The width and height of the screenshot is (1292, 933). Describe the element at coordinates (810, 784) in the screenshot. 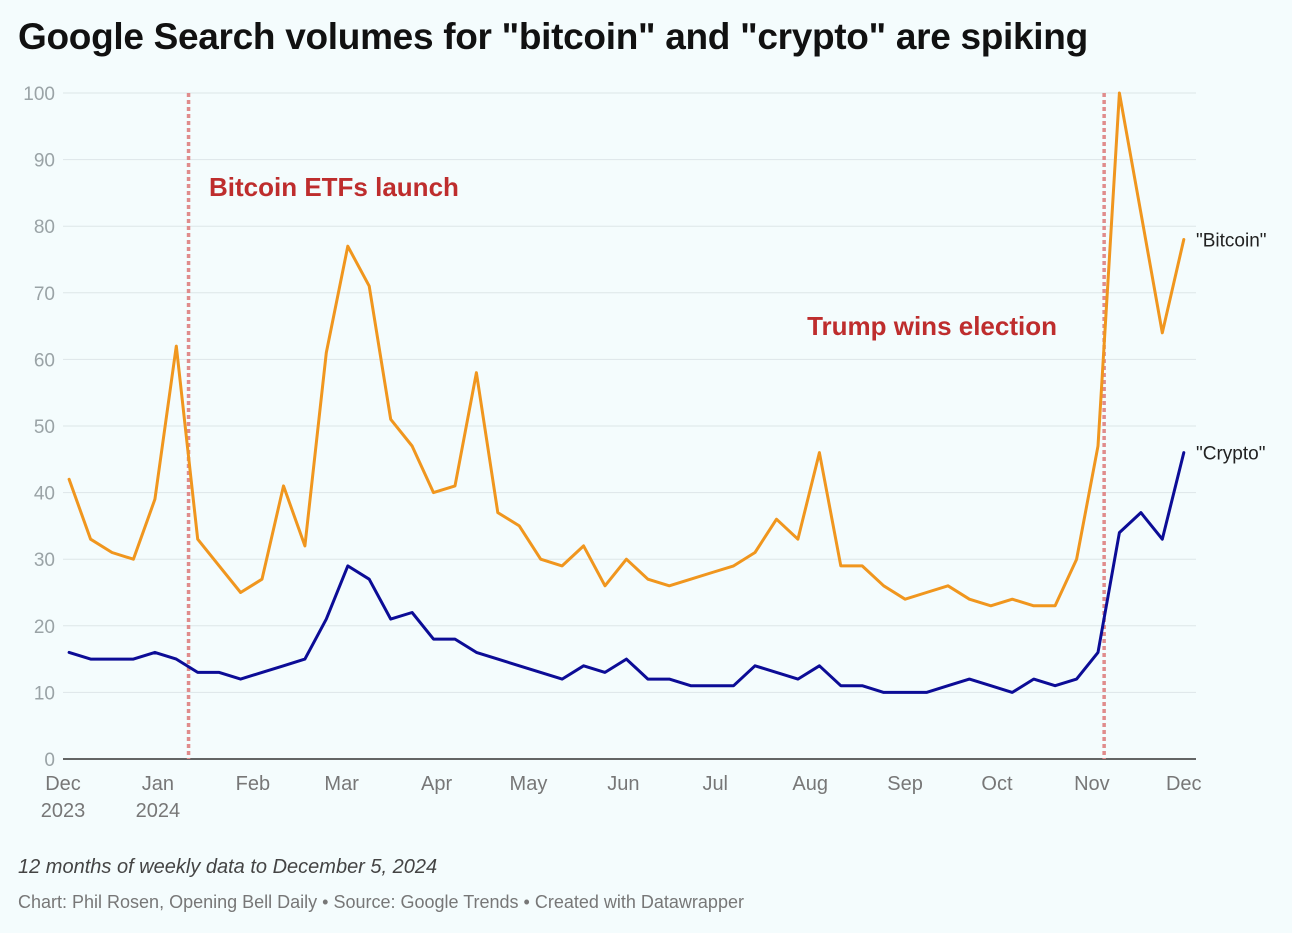

I see `x-tick-label: Aug` at that location.